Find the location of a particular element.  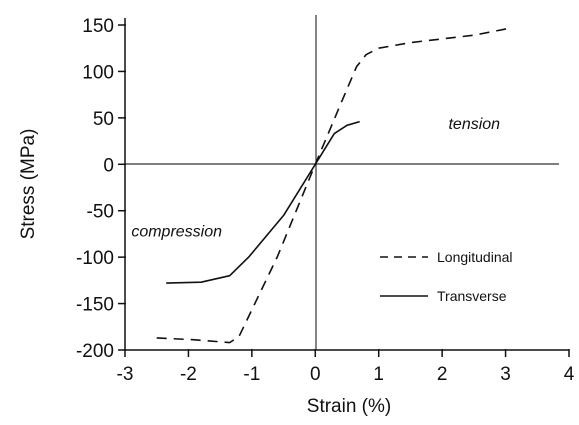

x-axis-title: Strain (%) is located at coordinates (349, 406).